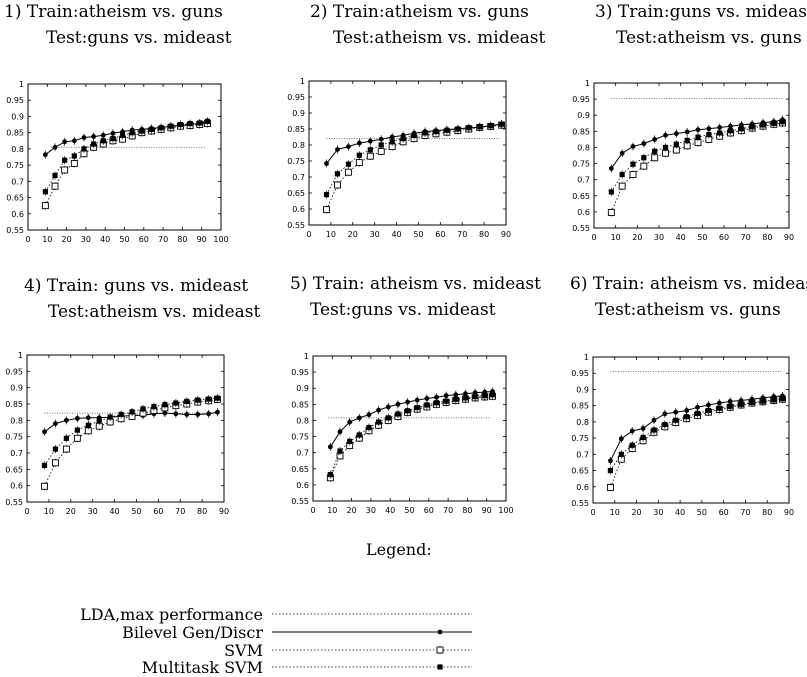 This screenshot has height=677, width=807. What do you see at coordinates (746, 237) in the screenshot?
I see `x-tick-label: 70` at bounding box center [746, 237].